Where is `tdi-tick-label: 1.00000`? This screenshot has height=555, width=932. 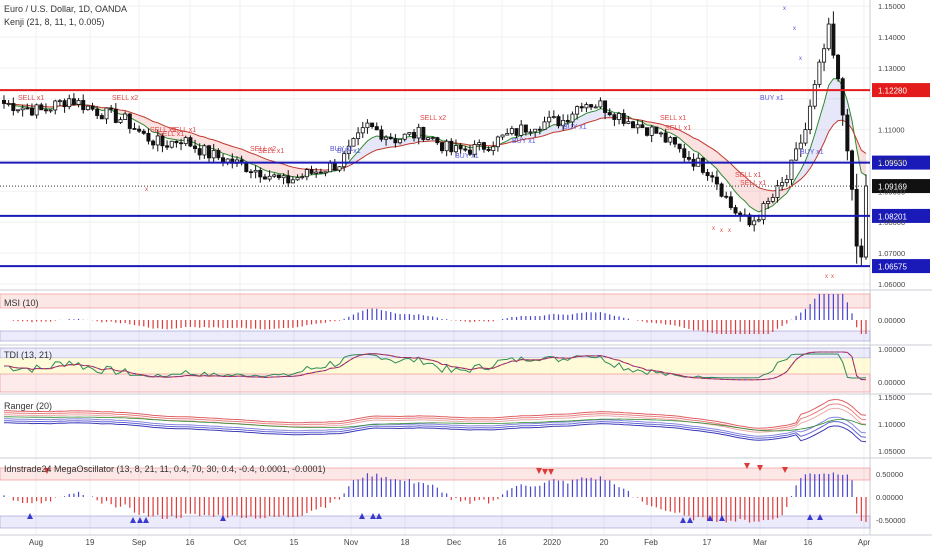 tdi-tick-label: 1.00000 is located at coordinates (891, 349).